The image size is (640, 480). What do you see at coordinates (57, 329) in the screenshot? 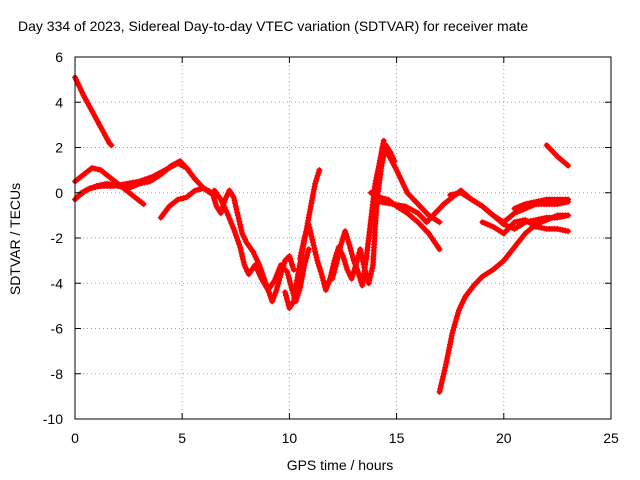
I see `y-tick-label: -6` at bounding box center [57, 329].